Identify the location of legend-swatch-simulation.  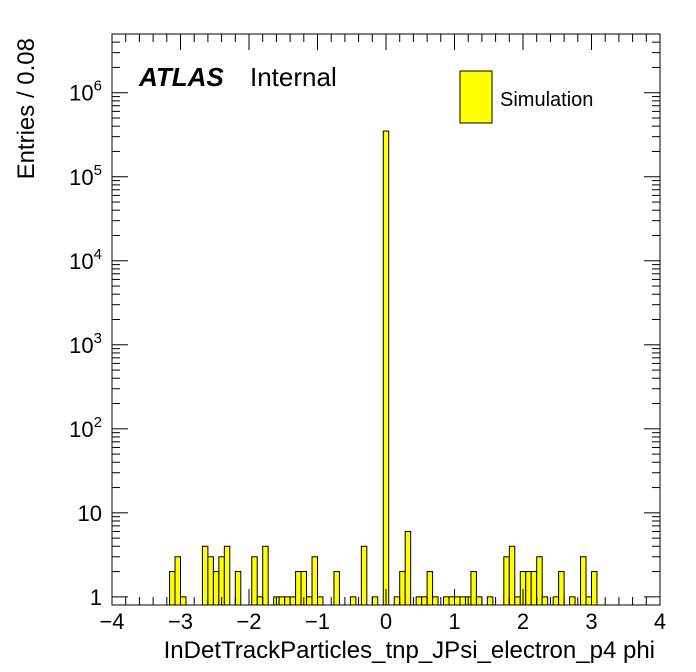
(476, 97).